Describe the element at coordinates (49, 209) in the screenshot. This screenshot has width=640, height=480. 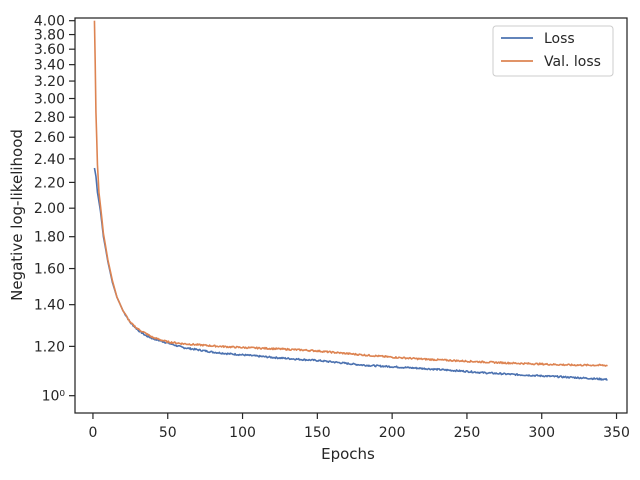
I see `y-tick-label: 2.00` at that location.